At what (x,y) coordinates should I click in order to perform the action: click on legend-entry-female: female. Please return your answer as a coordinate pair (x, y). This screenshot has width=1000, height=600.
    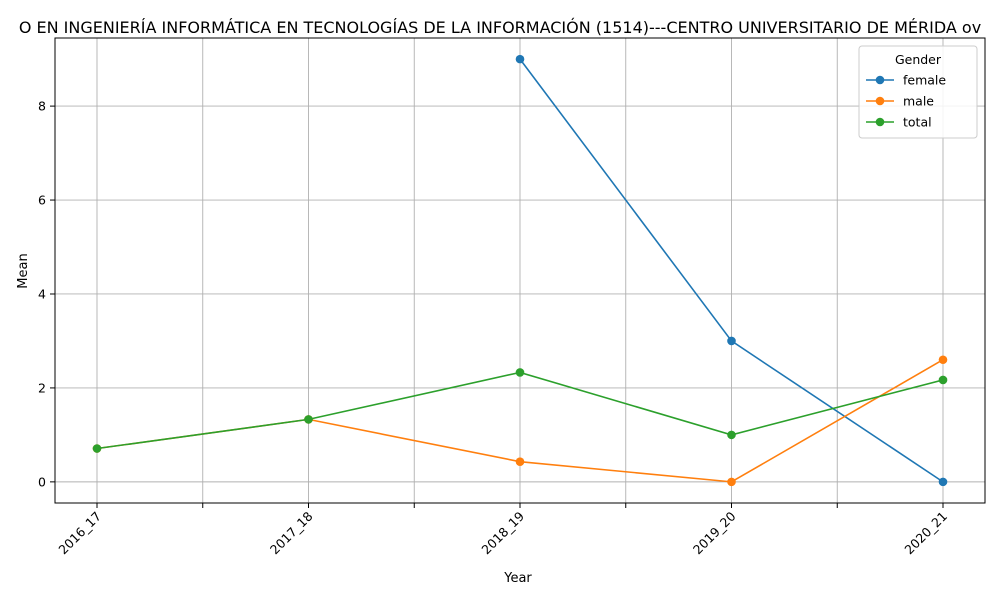
    Looking at the image, I should click on (906, 80).